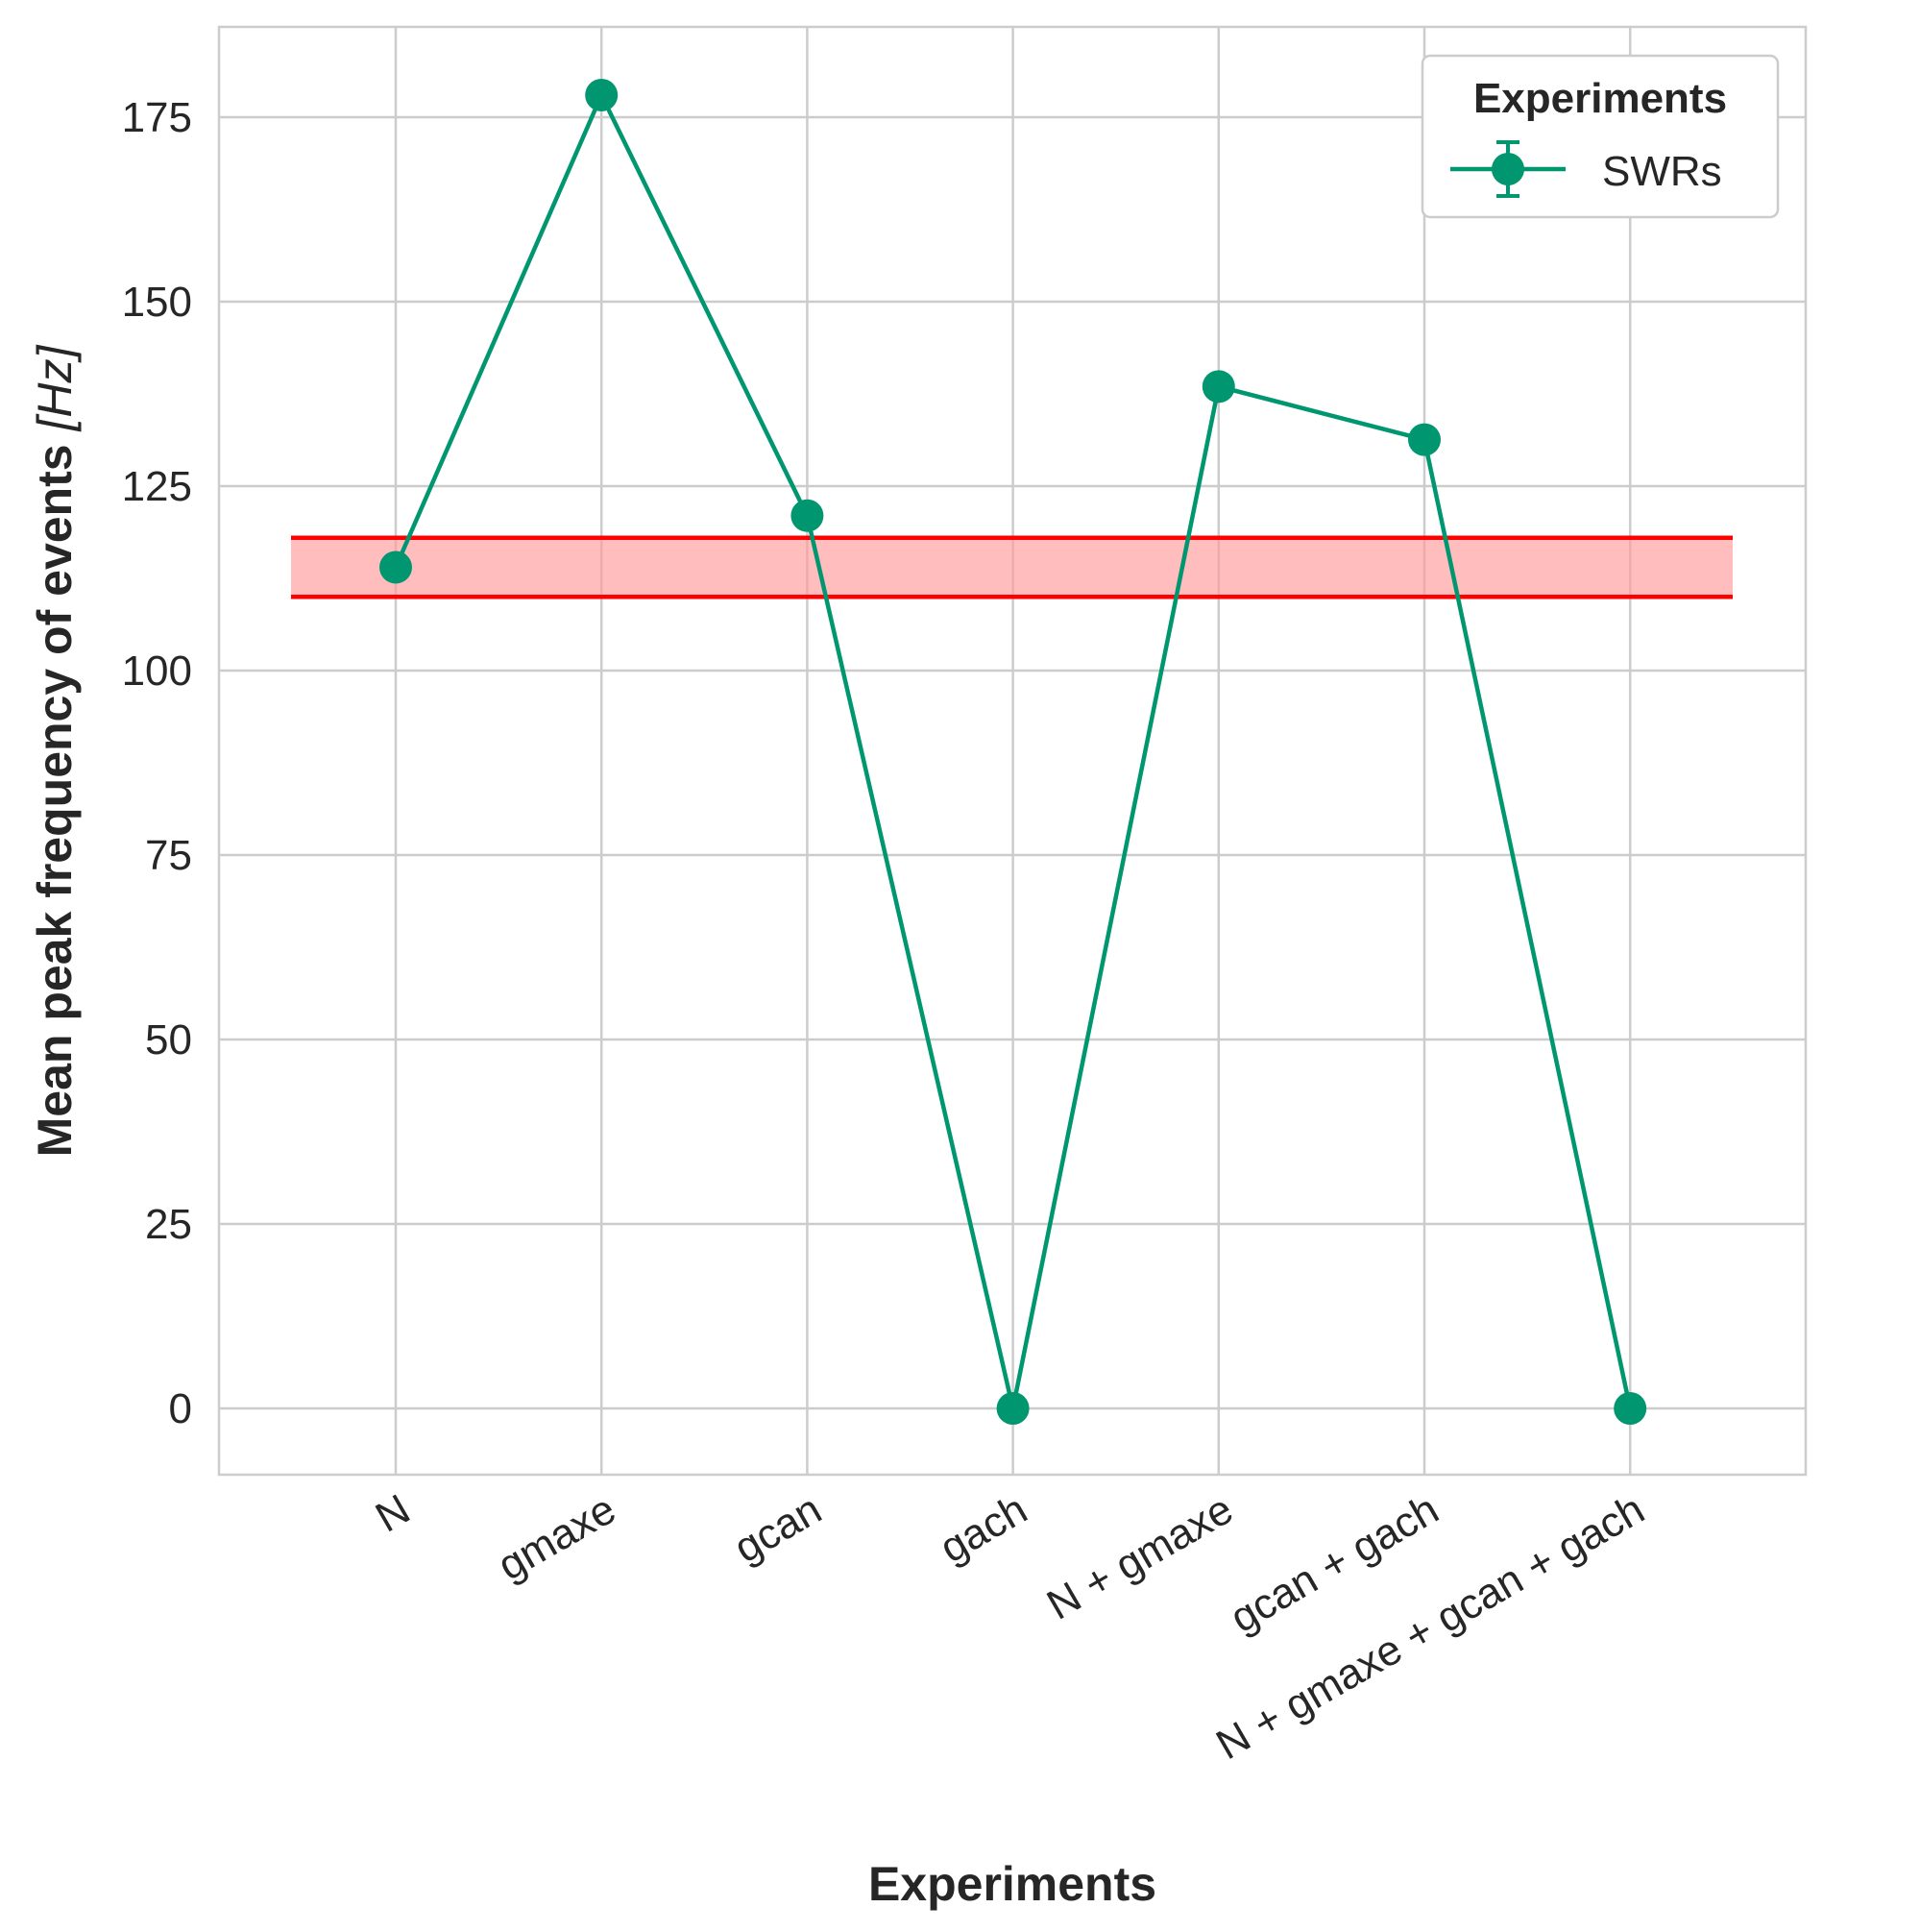 The width and height of the screenshot is (1920, 1932). I want to click on reference-band-fill, so click(1012, 567).